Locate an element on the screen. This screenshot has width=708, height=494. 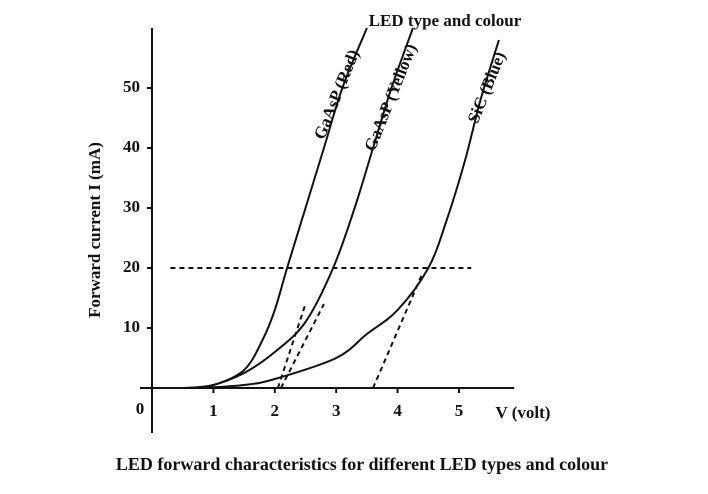
series-label: GaAsP (Yellow) is located at coordinates (390, 97).